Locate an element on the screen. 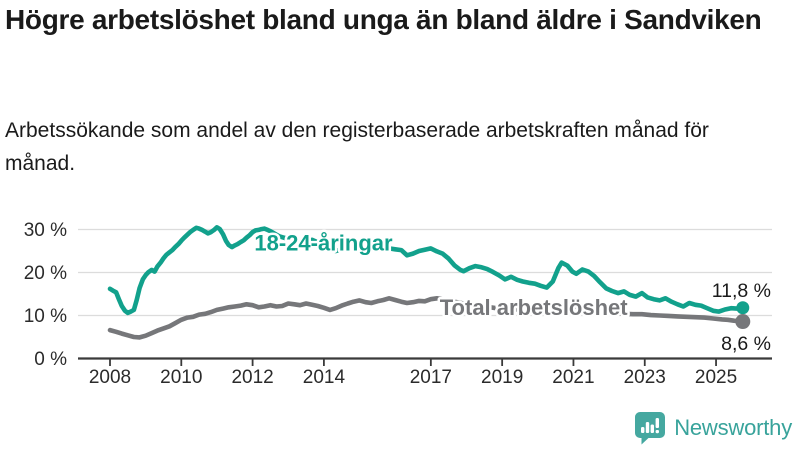 This screenshot has height=450, width=800. x-axis-tick-label: 2017 is located at coordinates (431, 377).